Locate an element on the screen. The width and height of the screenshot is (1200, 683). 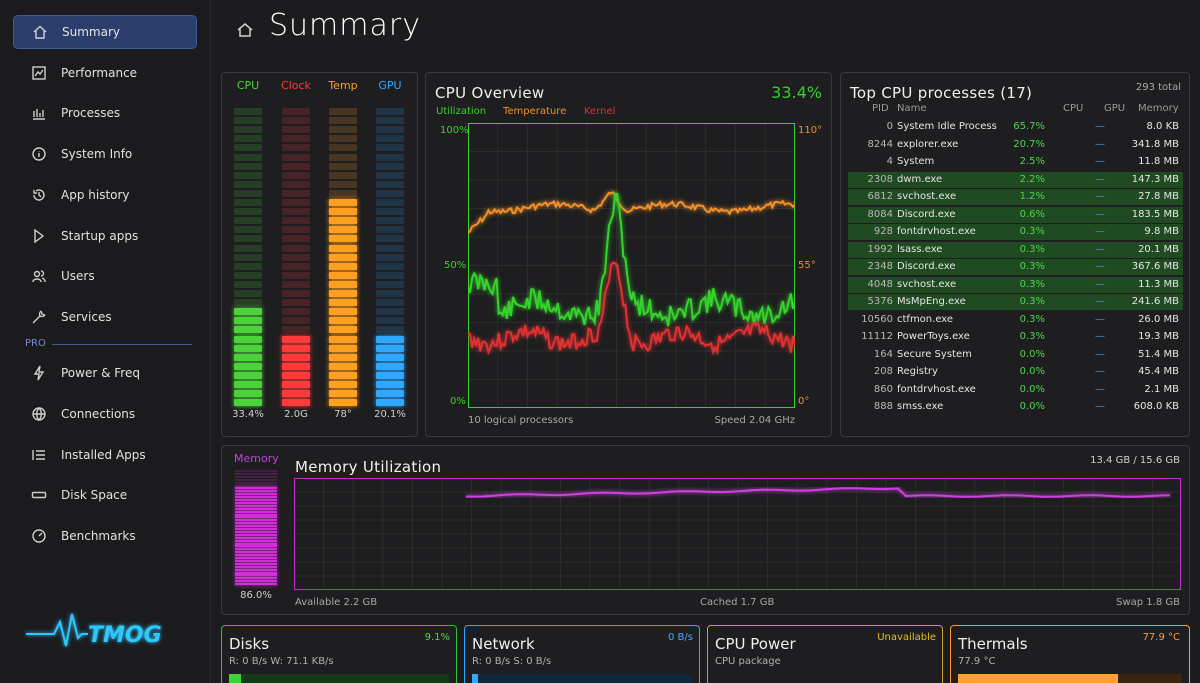
sidebar-item-system-info: System Info is located at coordinates (105, 154).